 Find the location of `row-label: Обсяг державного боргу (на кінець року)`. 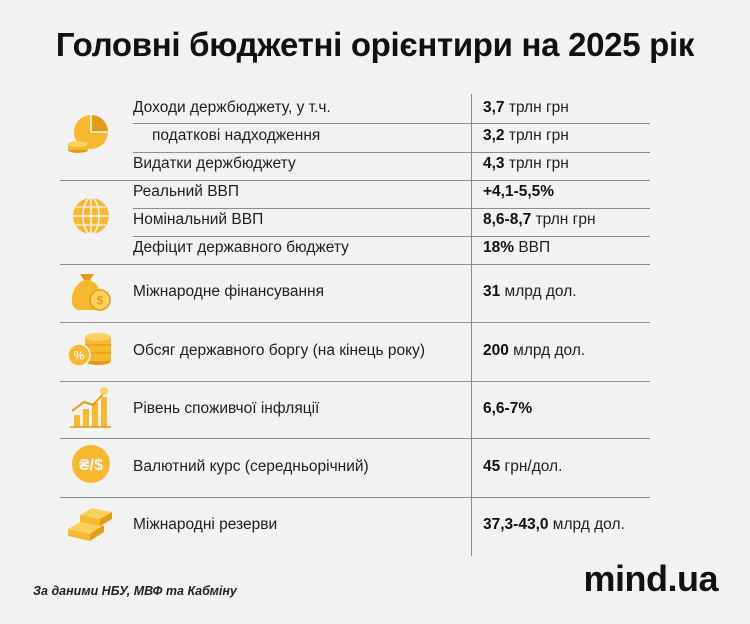

row-label: Обсяг державного боргу (на кінець року) is located at coordinates (279, 350).